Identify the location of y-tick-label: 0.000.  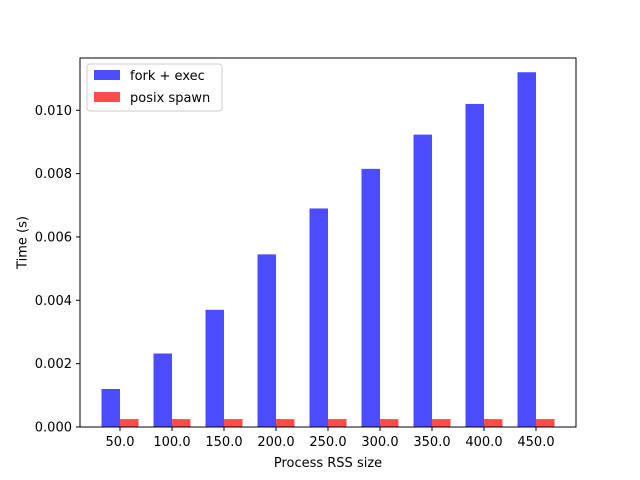
(53, 428).